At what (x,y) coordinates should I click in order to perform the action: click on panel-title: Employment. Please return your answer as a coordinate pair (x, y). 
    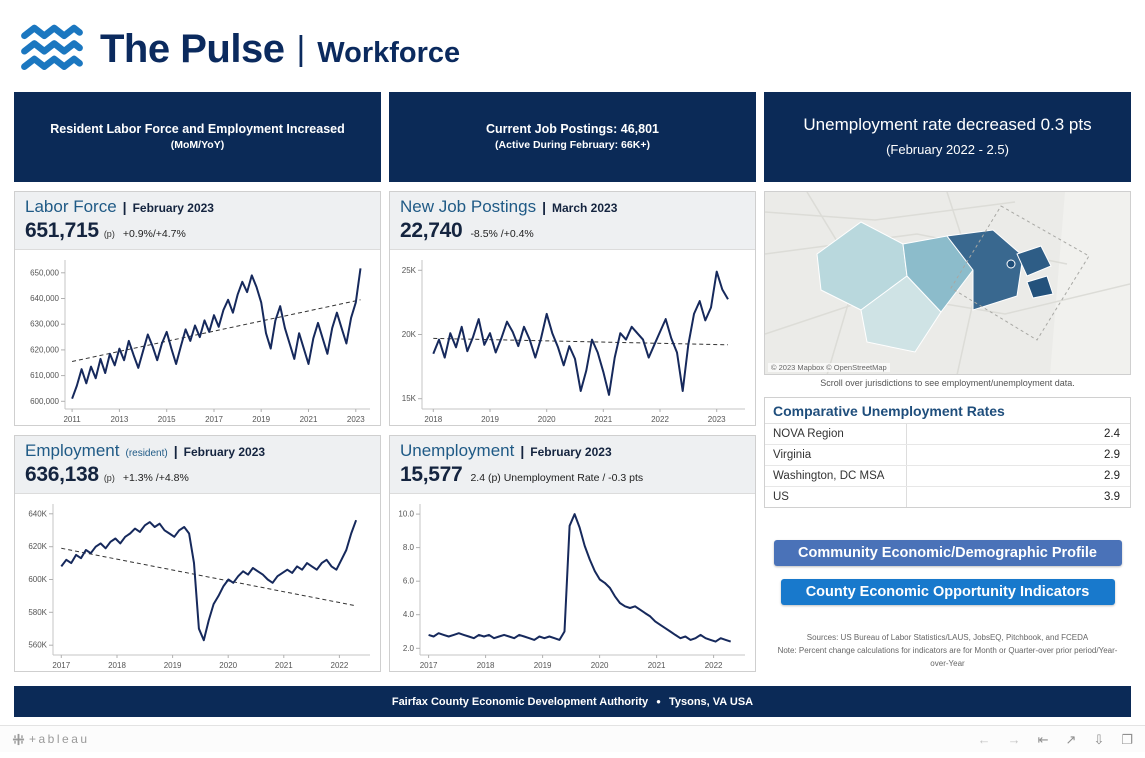
    Looking at the image, I should click on (72, 450).